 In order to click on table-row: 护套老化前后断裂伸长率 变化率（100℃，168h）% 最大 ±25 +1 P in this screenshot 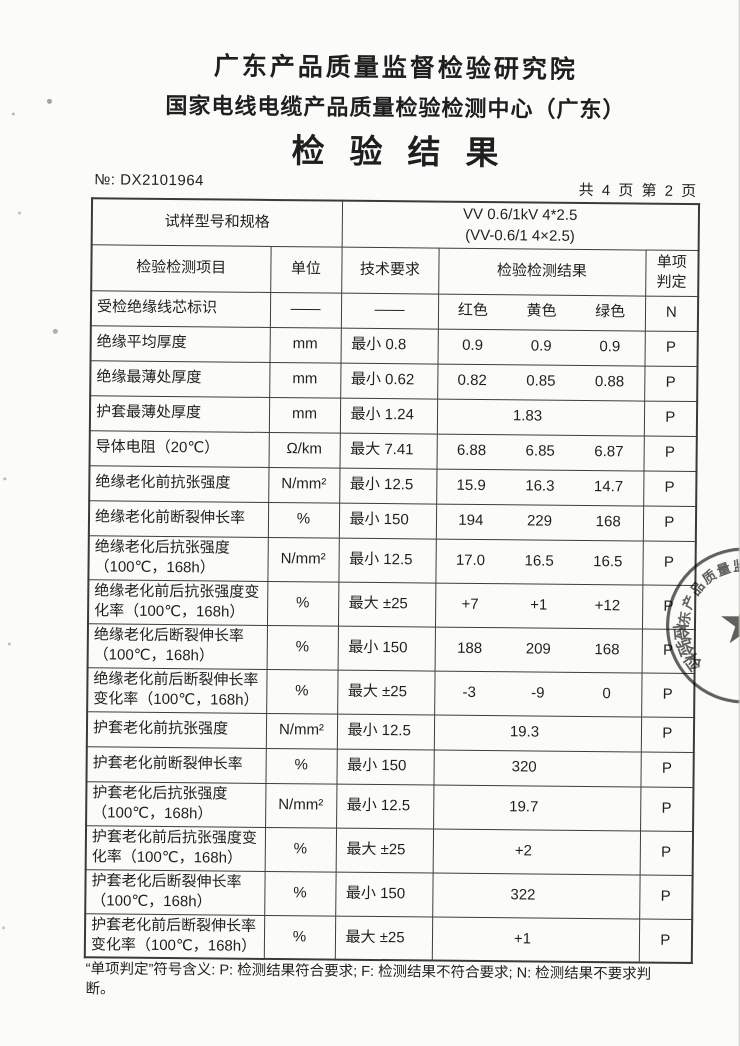, I will do `click(388, 938)`.